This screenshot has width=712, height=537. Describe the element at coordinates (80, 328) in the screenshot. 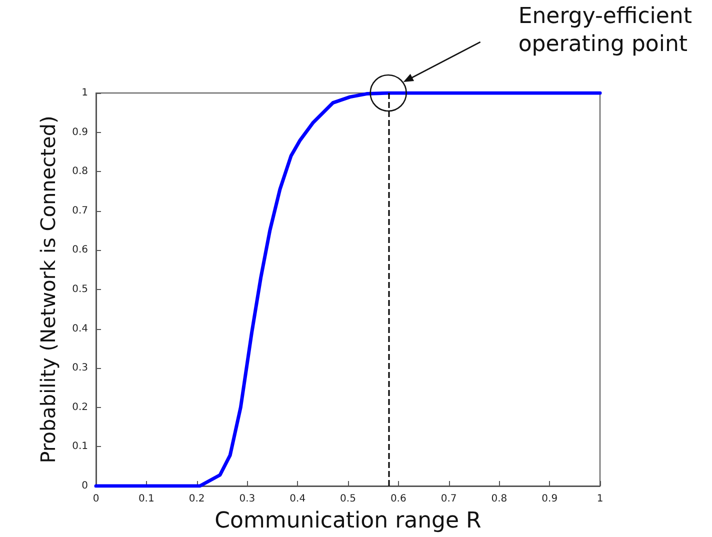

I see `y-tick-label: 0.4` at that location.